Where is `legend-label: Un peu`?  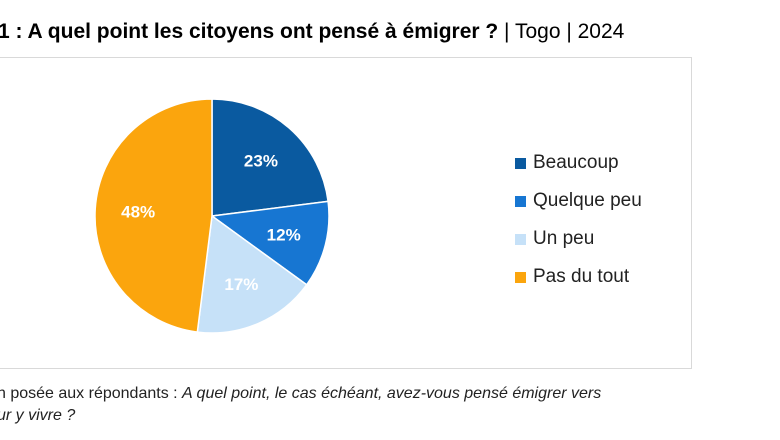
legend-label: Un peu is located at coordinates (564, 238).